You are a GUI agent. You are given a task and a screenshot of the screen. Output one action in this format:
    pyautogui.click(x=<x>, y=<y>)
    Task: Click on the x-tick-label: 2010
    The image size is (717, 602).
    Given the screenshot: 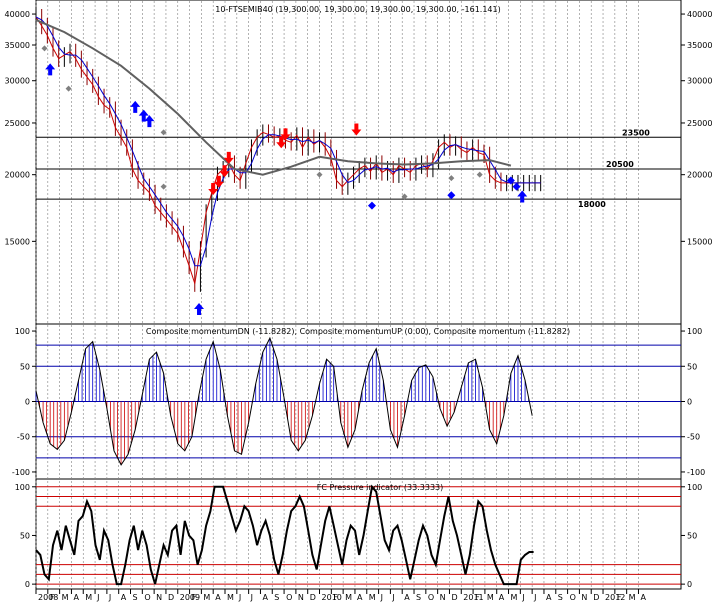 What is the action you would take?
    pyautogui.click(x=332, y=597)
    